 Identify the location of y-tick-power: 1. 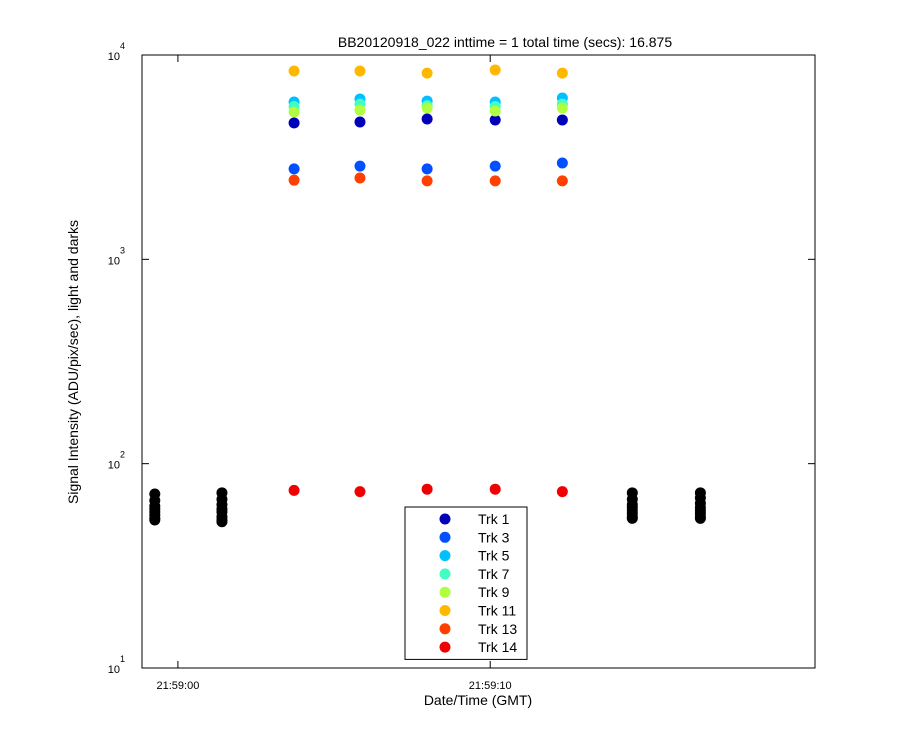
(122, 659).